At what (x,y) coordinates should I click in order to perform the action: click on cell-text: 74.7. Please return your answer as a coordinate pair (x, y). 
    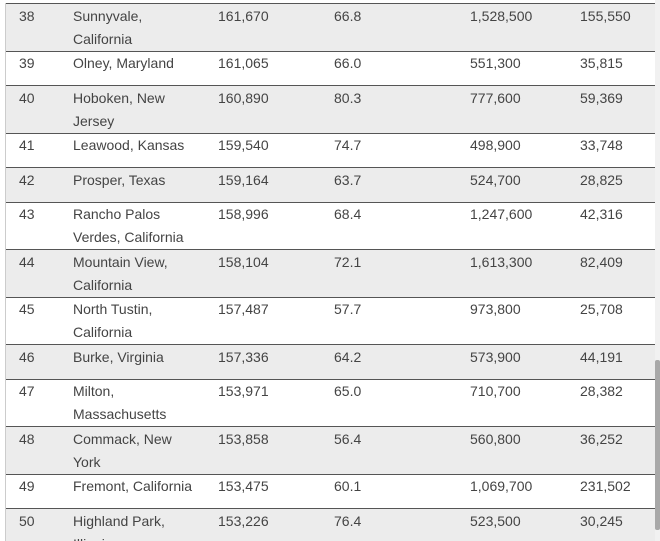
    Looking at the image, I should click on (348, 145).